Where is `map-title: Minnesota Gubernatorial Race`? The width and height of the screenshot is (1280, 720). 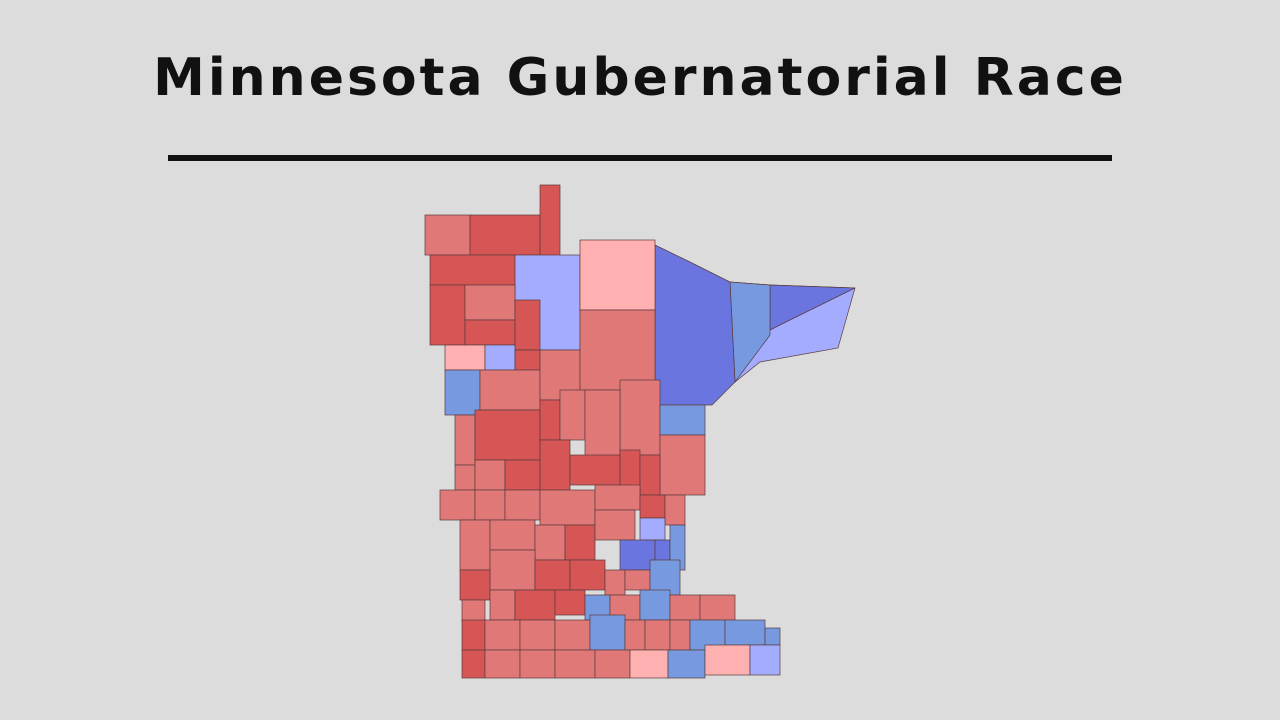 map-title: Minnesota Gubernatorial Race is located at coordinates (640, 78).